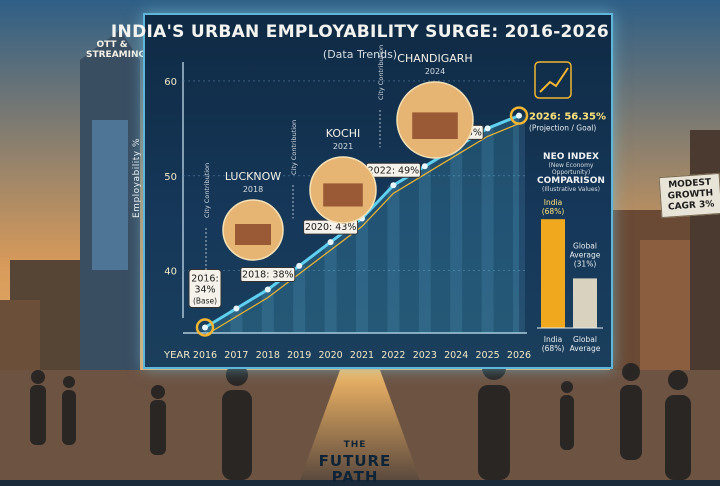 The height and width of the screenshot is (486, 720). Describe the element at coordinates (112, 45) in the screenshot. I see `ott-sign-line1: OTT &` at that location.